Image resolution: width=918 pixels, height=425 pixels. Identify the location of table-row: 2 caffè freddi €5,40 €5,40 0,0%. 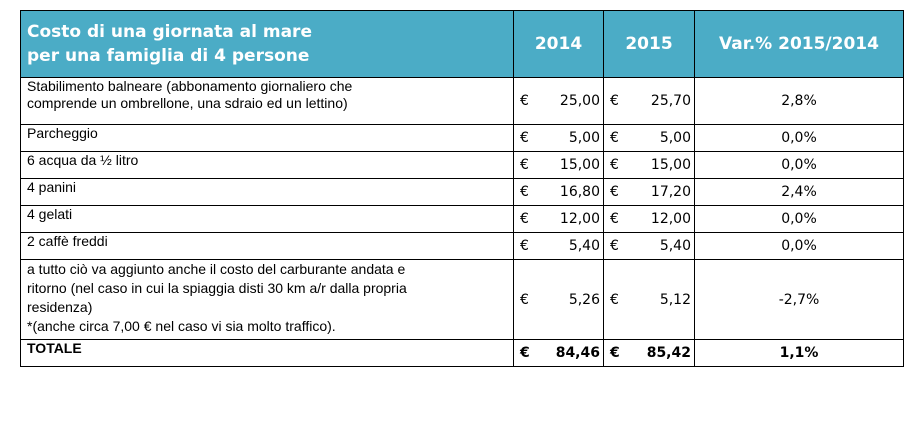
(462, 246).